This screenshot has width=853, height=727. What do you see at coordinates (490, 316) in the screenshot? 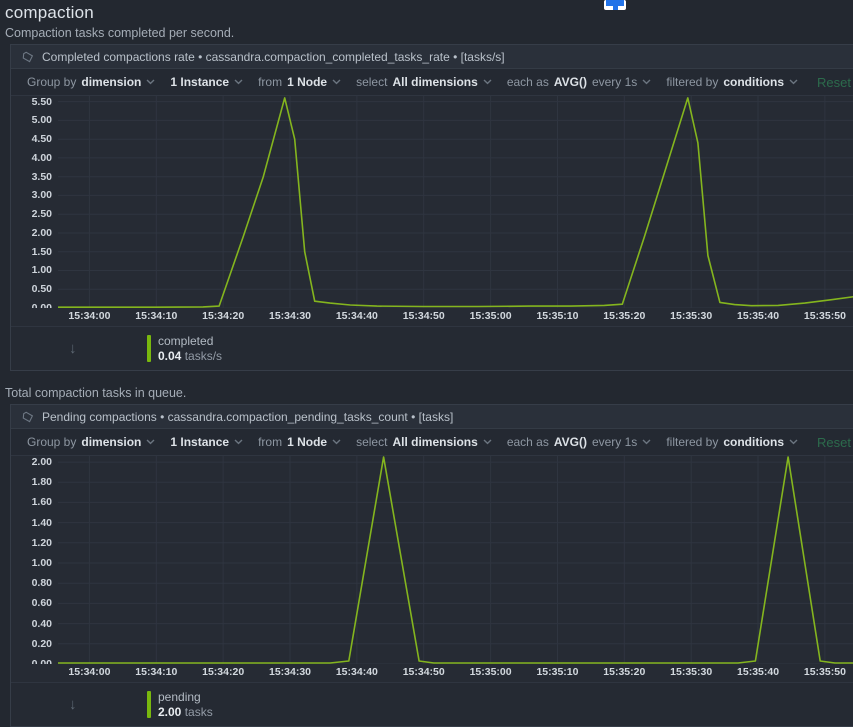
I see `x-axis-tick: 15:35:00` at bounding box center [490, 316].